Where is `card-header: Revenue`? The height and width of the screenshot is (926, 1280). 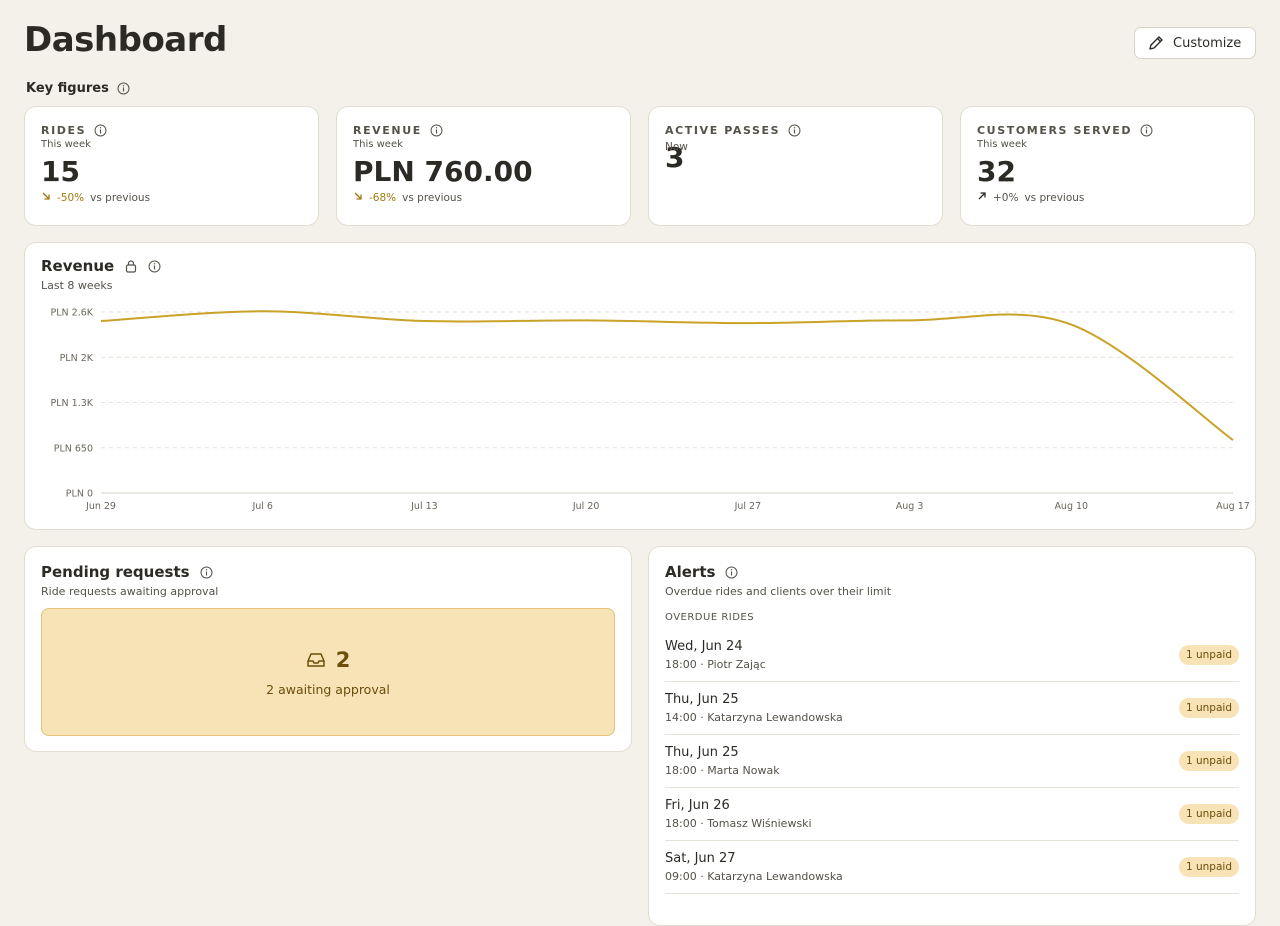 card-header: Revenue is located at coordinates (101, 266).